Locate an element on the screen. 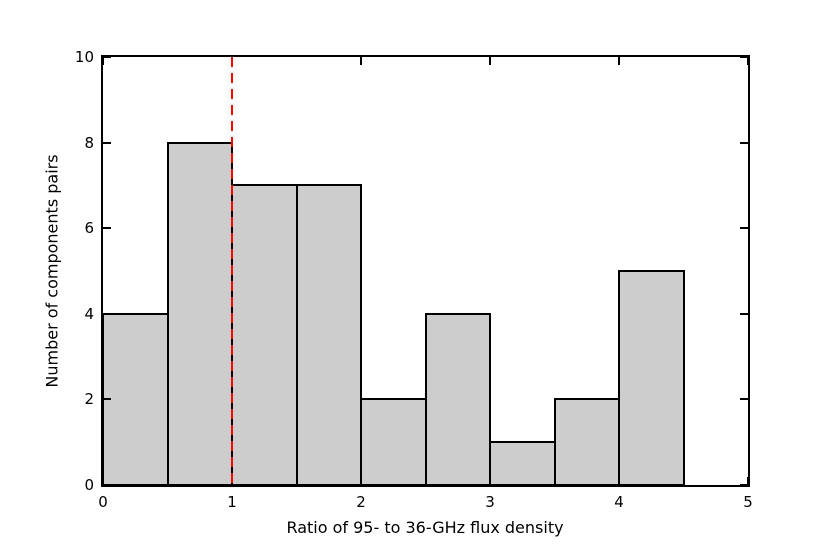 The image size is (830, 554). y-tick-label: 4 is located at coordinates (89, 313).